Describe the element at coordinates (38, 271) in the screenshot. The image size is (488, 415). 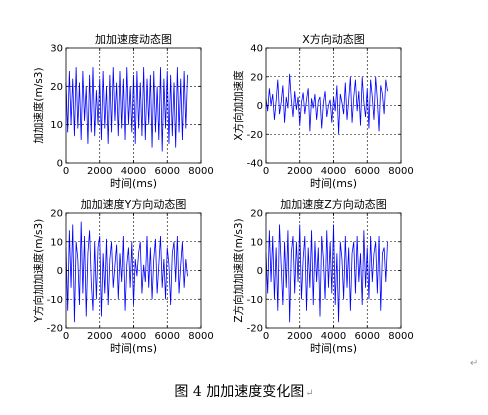
I see `y-axis-label: Y方向加加速度(m/s3)` at that location.